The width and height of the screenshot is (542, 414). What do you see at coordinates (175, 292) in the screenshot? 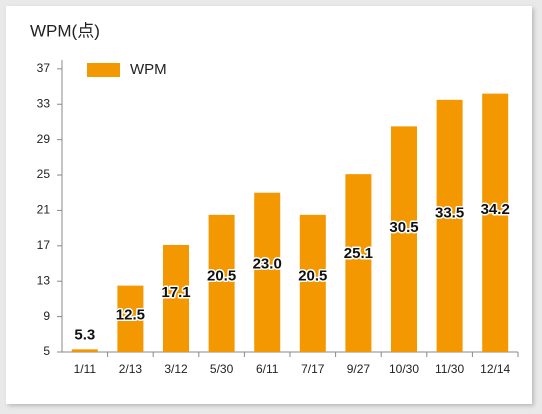
I see `value-label: 17.1` at bounding box center [175, 292].